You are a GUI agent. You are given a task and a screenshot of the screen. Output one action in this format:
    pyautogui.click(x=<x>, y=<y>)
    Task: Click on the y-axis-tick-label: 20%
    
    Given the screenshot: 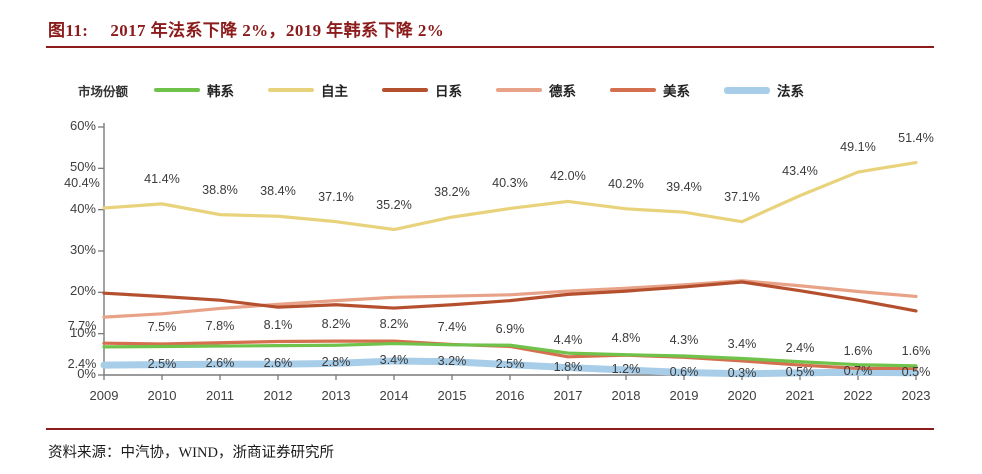 What is the action you would take?
    pyautogui.click(x=82, y=291)
    